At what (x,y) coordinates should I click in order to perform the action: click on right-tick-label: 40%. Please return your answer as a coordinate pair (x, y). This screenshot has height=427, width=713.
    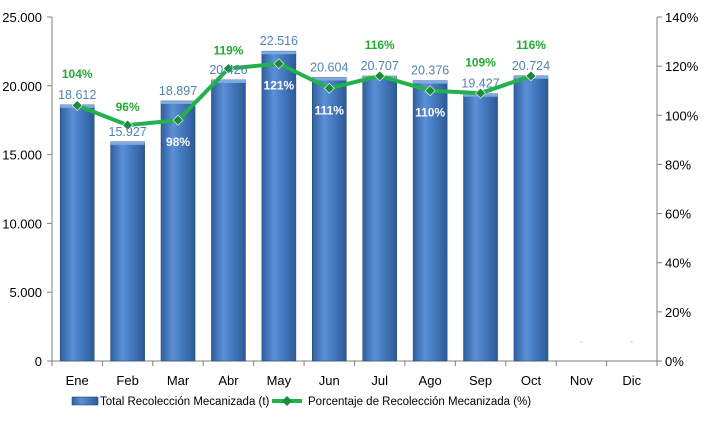
    Looking at the image, I should click on (678, 263).